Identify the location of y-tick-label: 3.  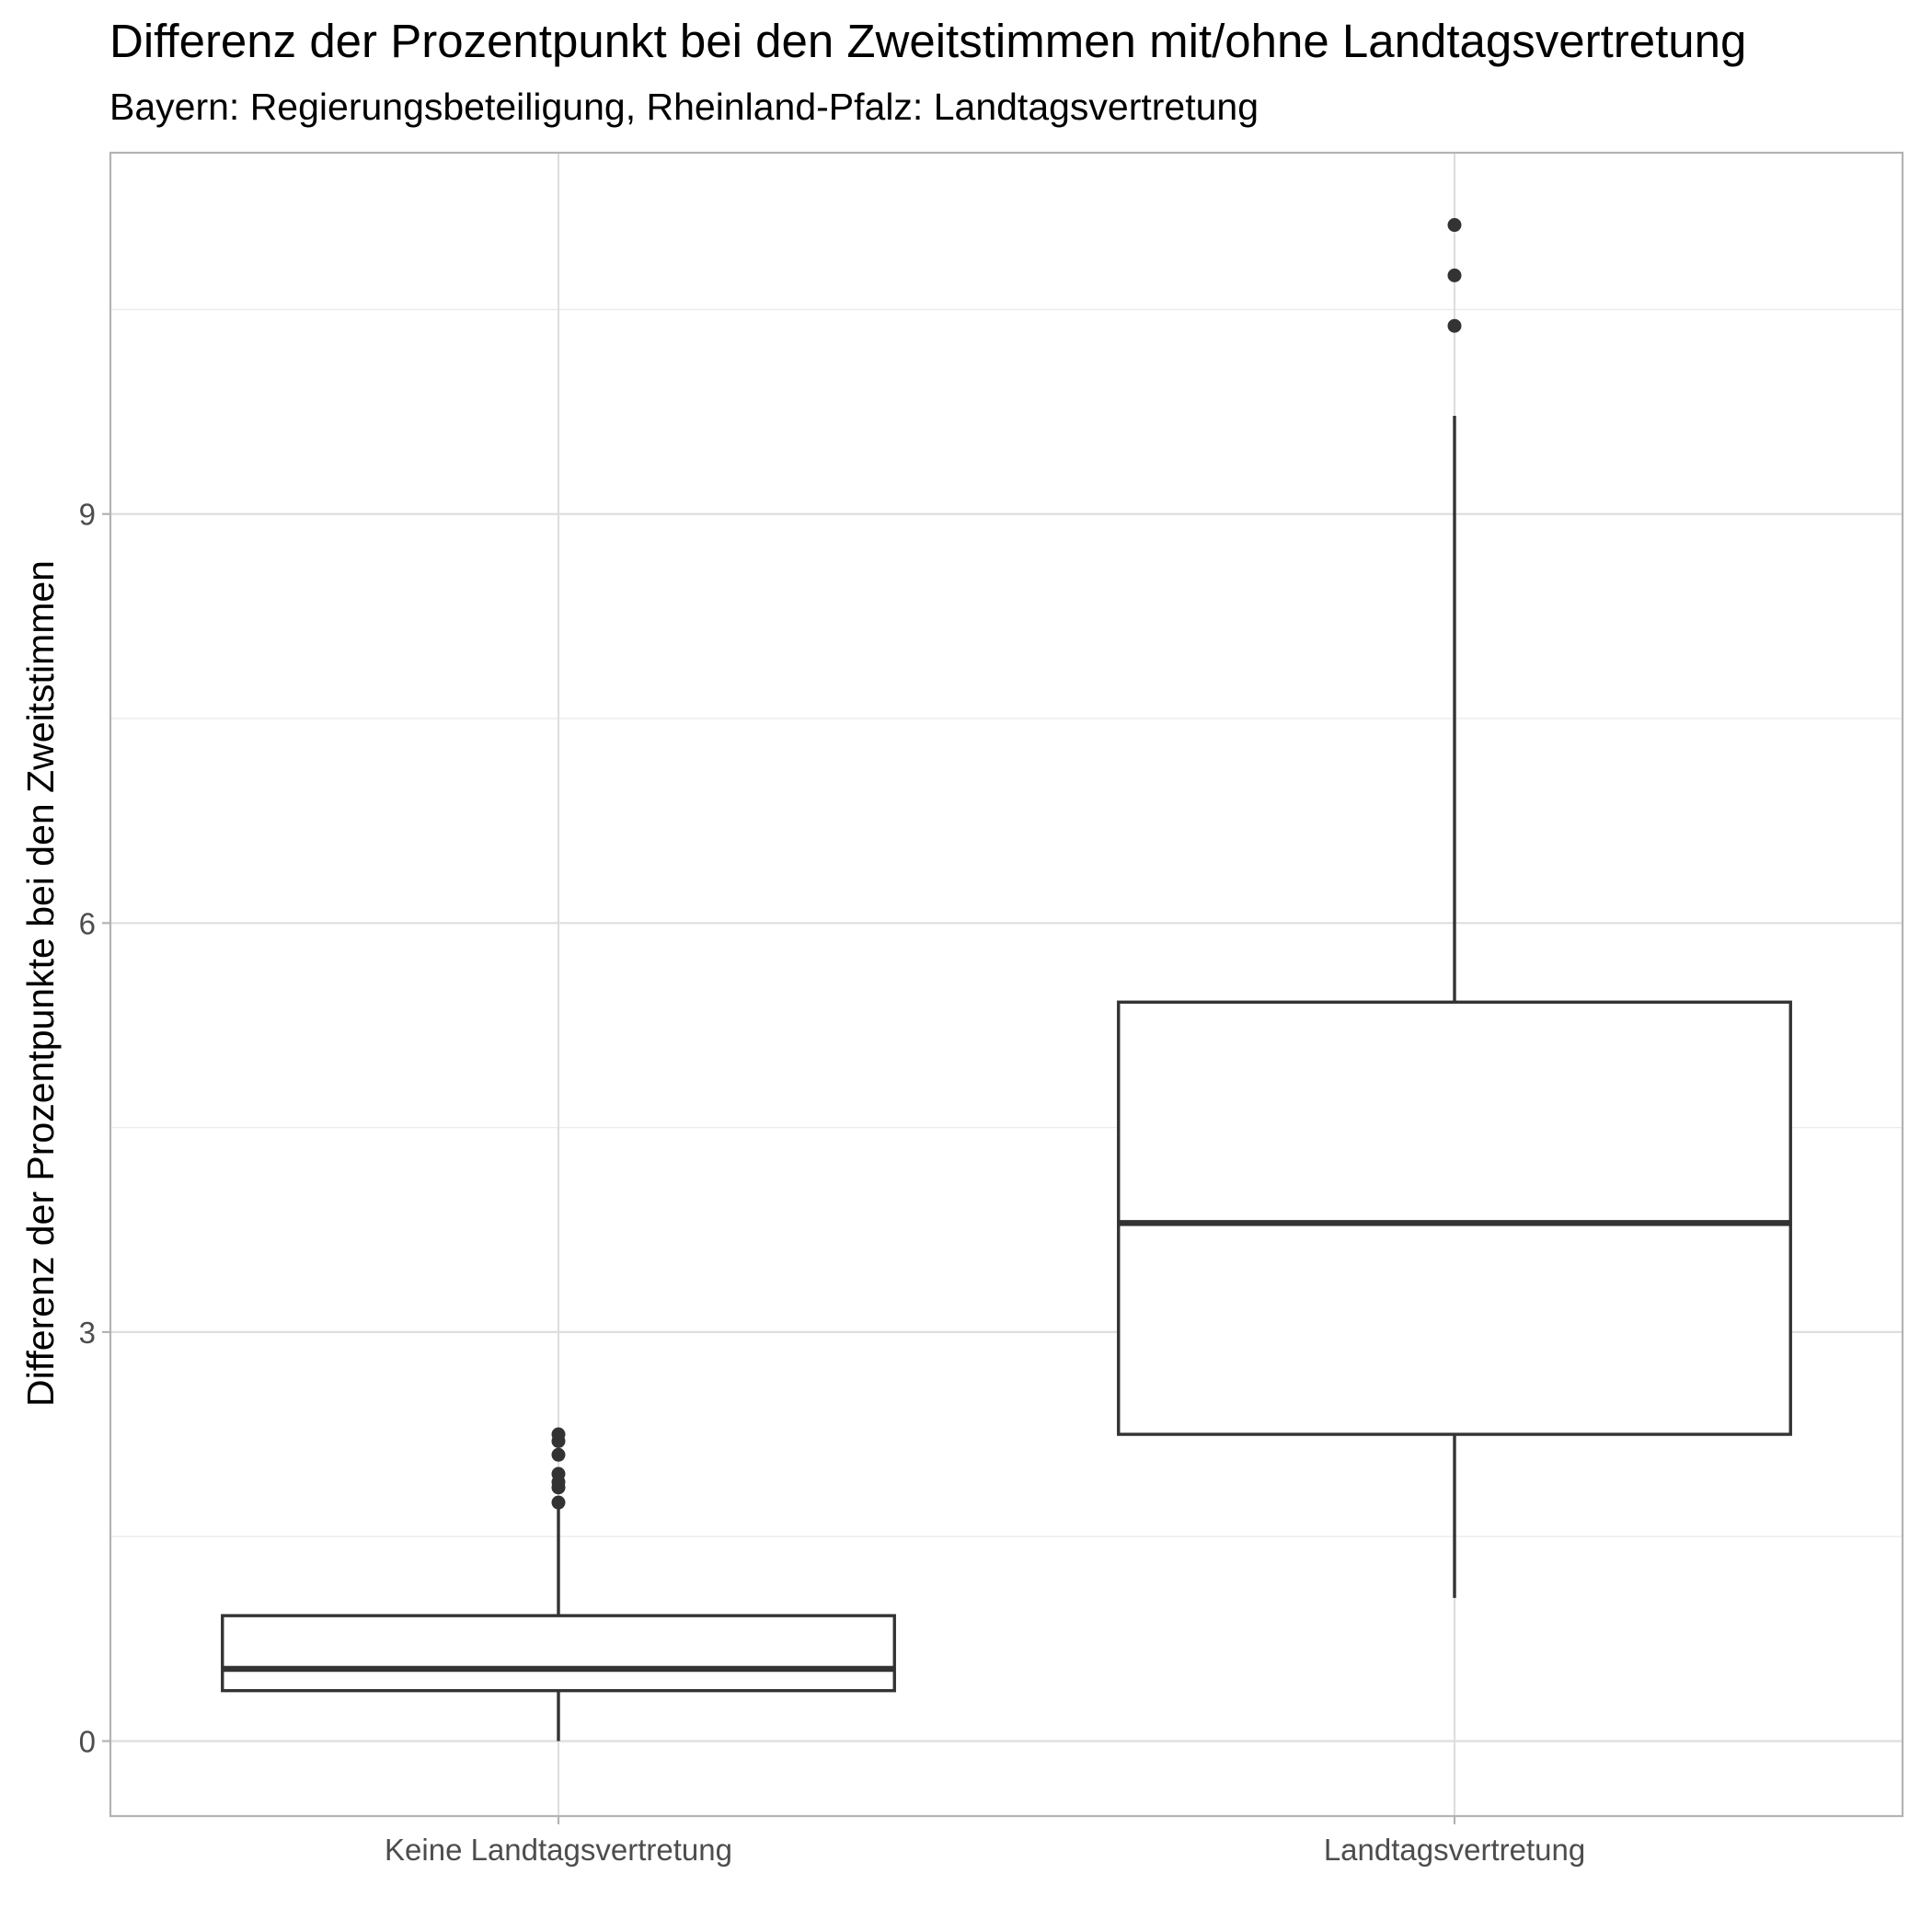
(87, 1333).